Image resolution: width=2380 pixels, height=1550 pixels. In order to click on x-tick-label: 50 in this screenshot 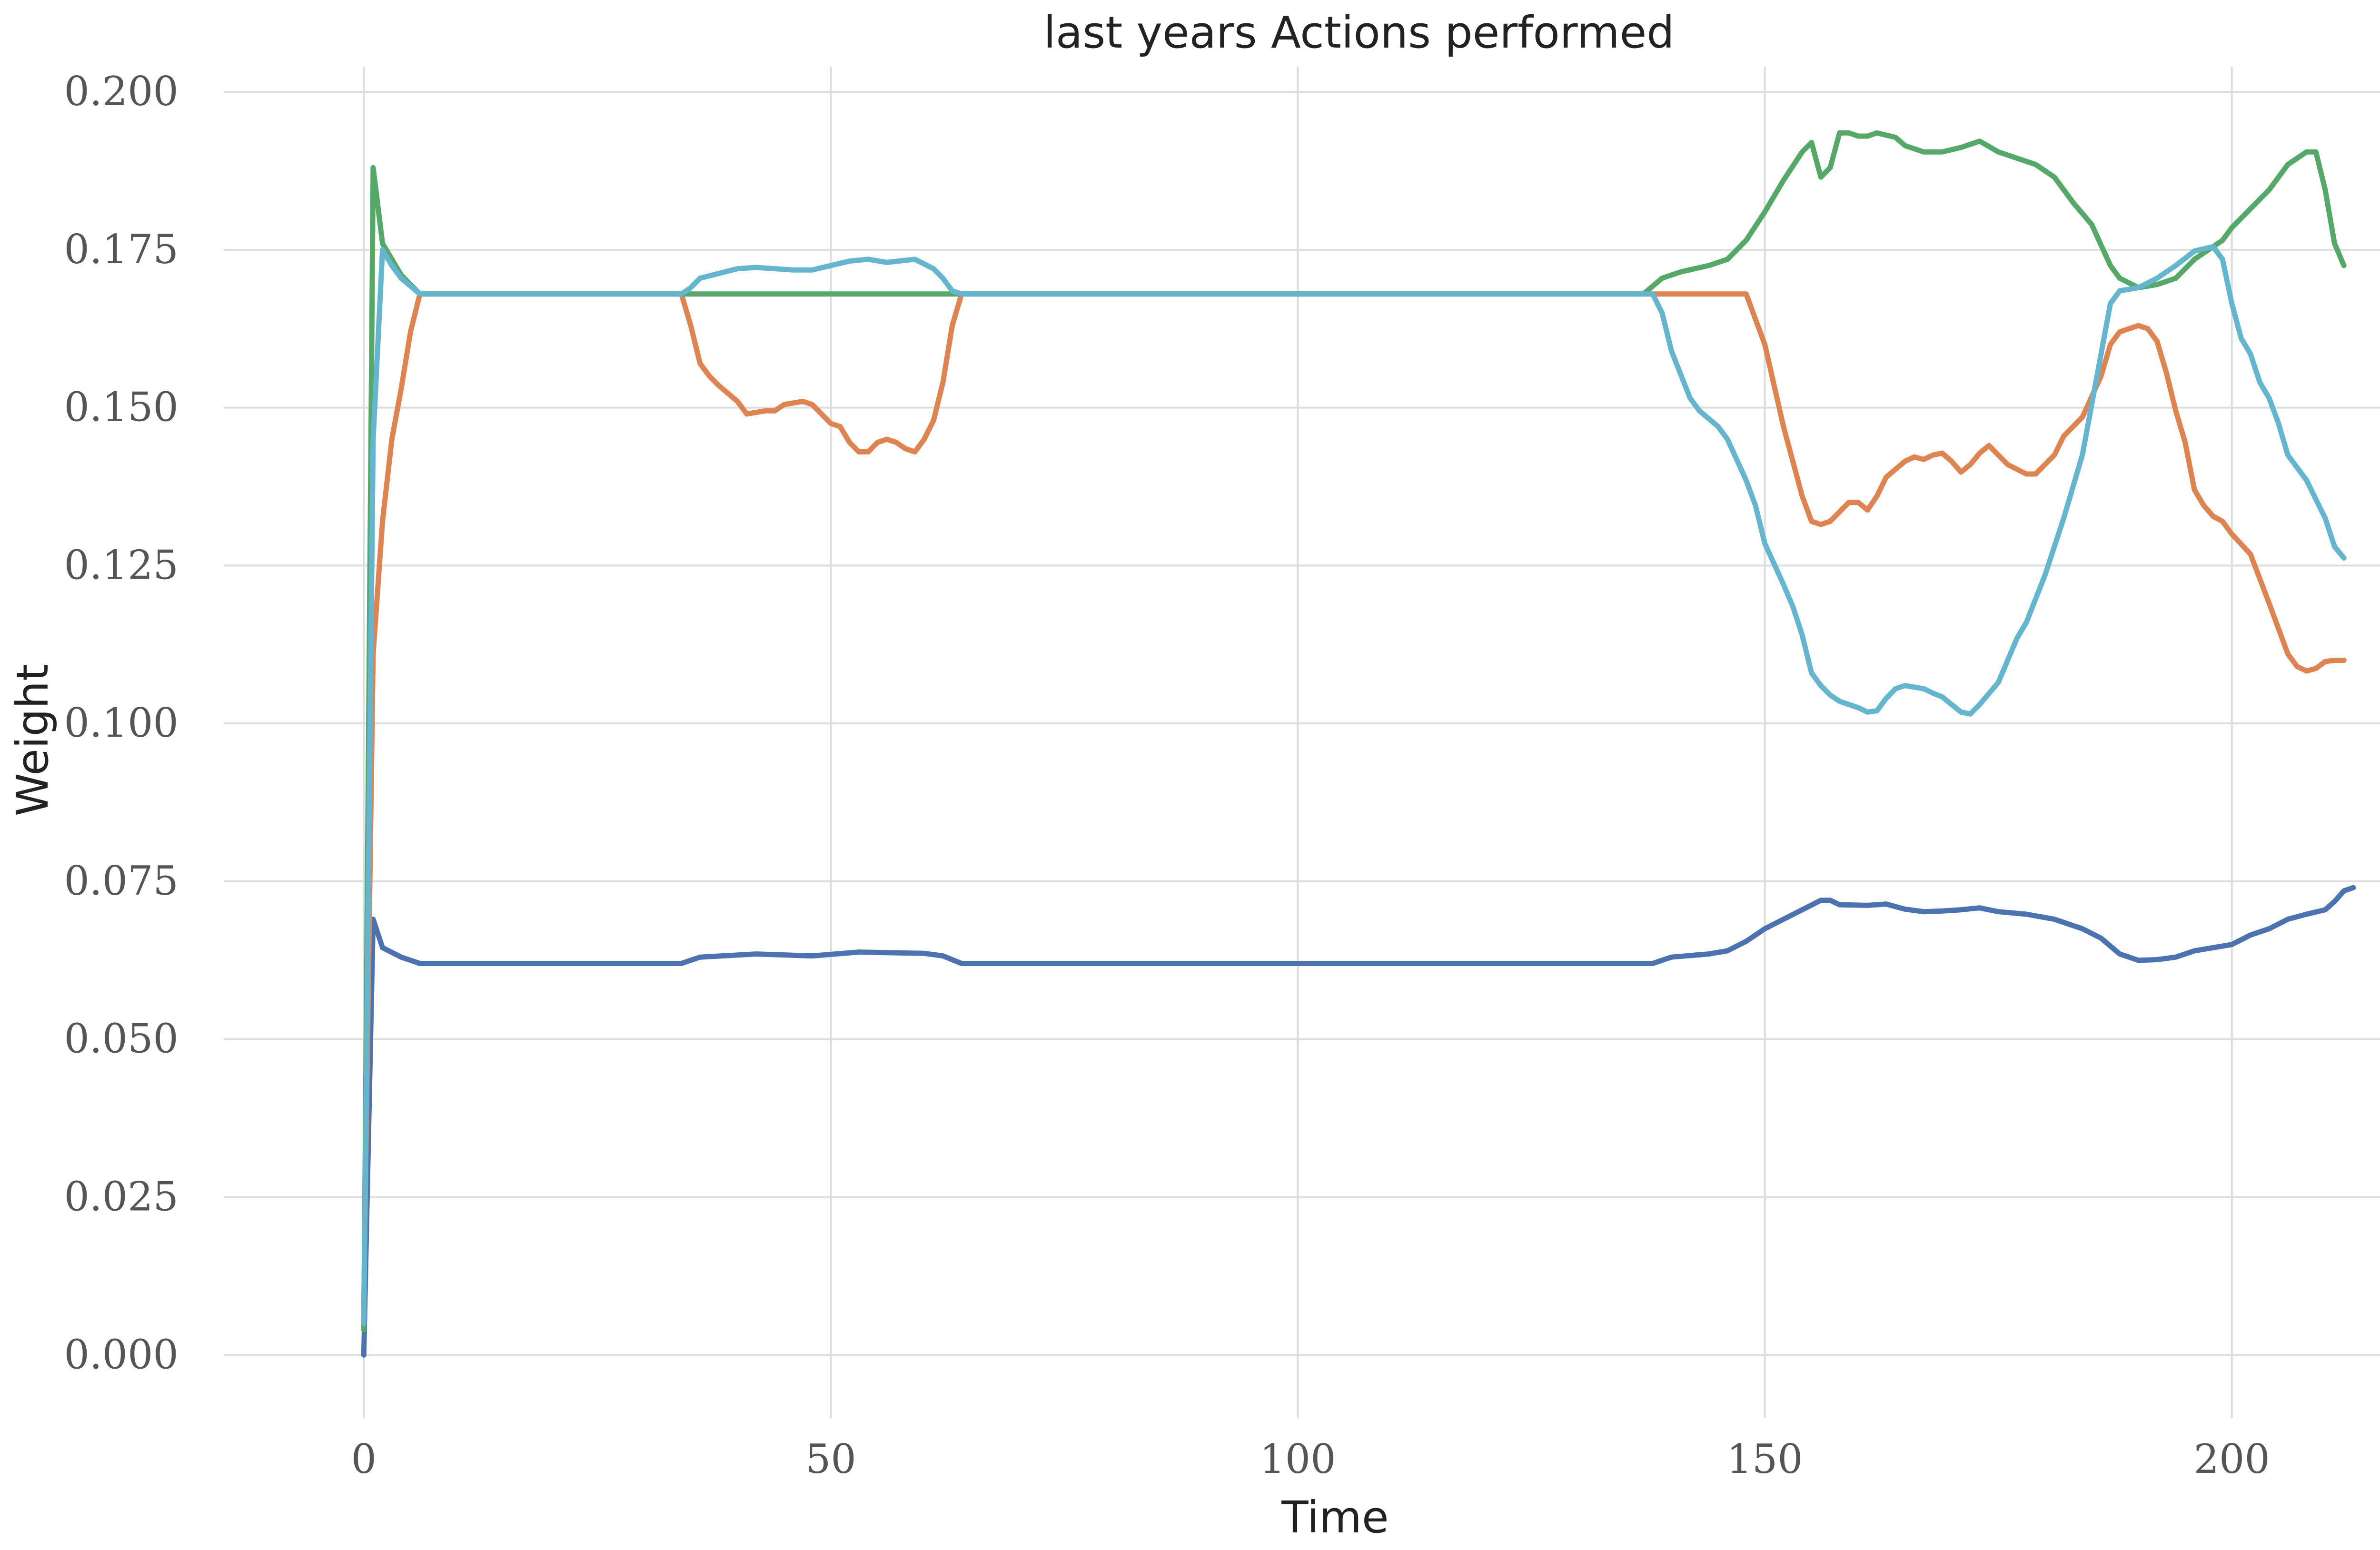, I will do `click(830, 1459)`.